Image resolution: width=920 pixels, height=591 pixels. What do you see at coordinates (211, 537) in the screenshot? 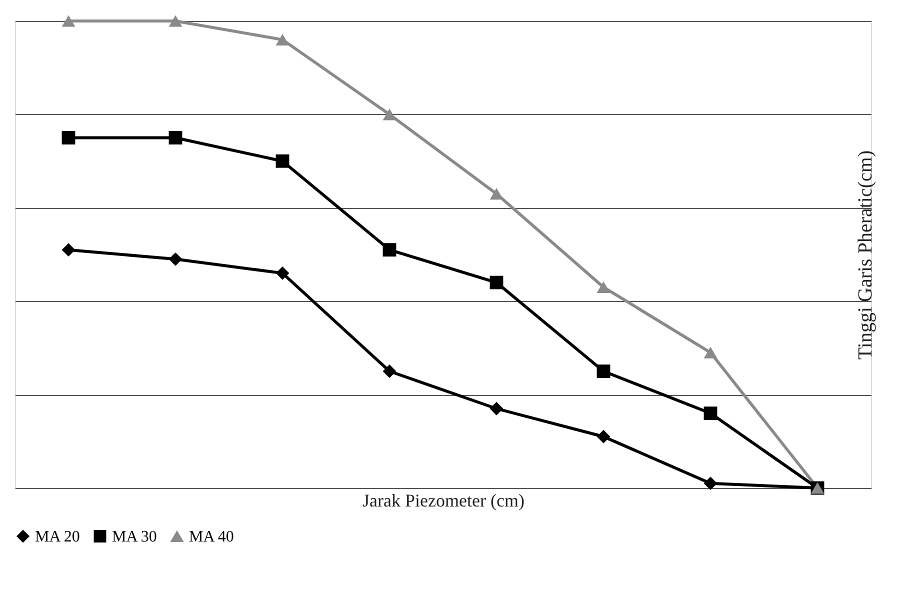
I see `legend-label: MA 40` at bounding box center [211, 537].